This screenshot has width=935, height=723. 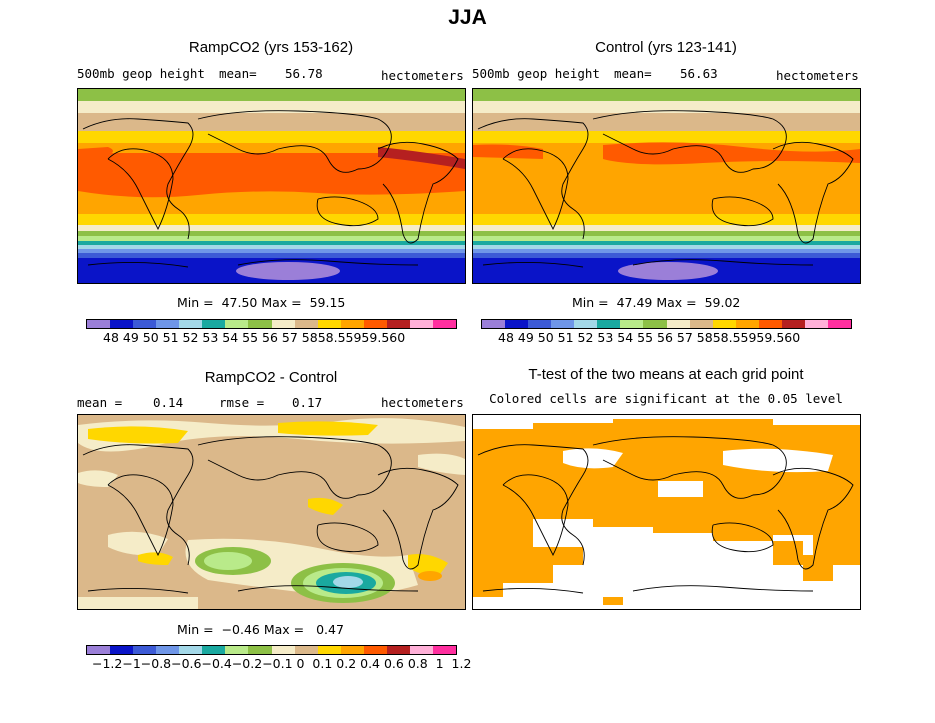 What do you see at coordinates (271, 186) in the screenshot?
I see `ramp-map` at bounding box center [271, 186].